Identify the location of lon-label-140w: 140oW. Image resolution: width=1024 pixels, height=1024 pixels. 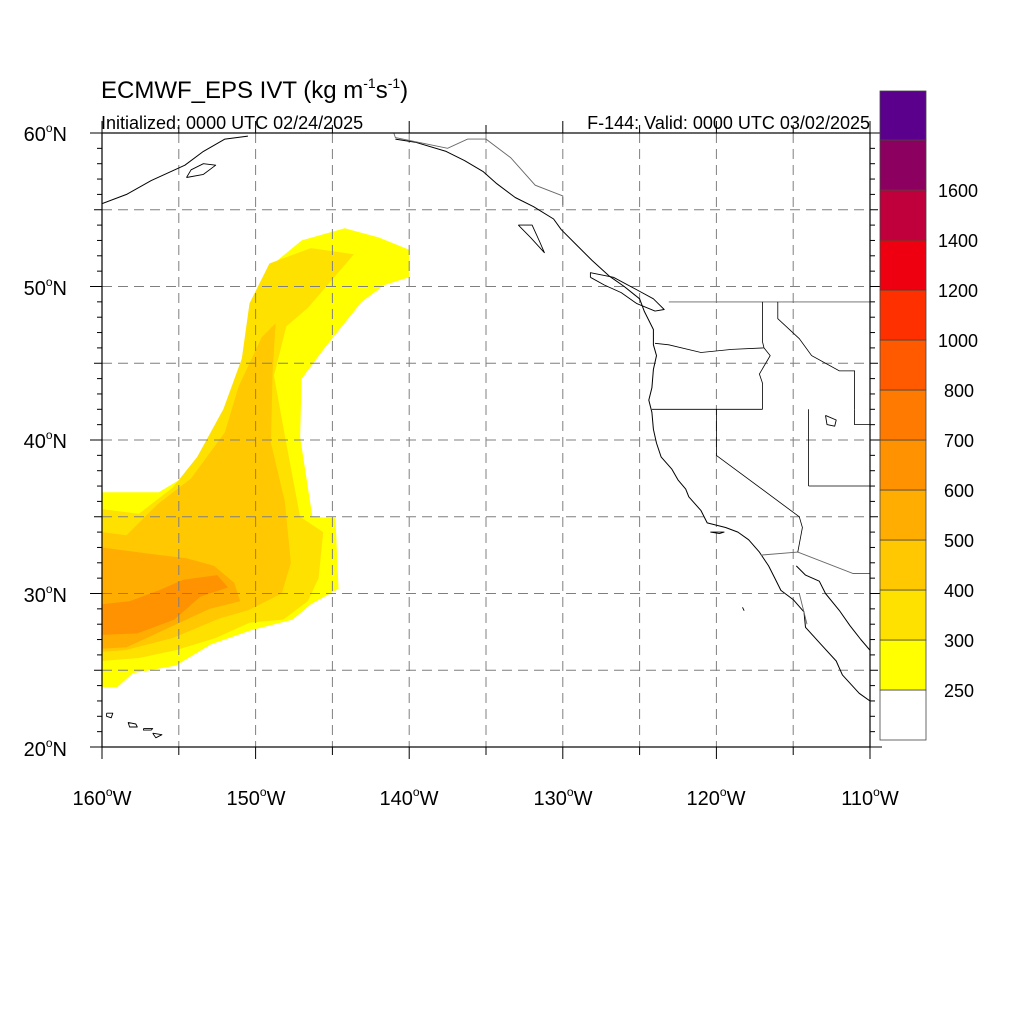
(409, 797).